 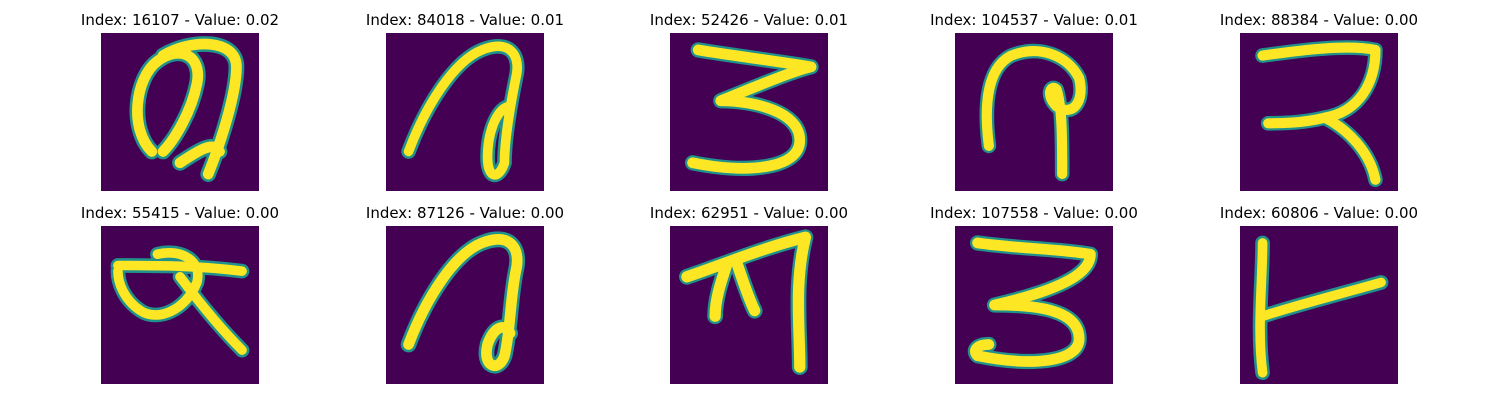 What do you see at coordinates (1034, 213) in the screenshot?
I see `panel-title: Index: 107558 - Value: 0.00` at bounding box center [1034, 213].